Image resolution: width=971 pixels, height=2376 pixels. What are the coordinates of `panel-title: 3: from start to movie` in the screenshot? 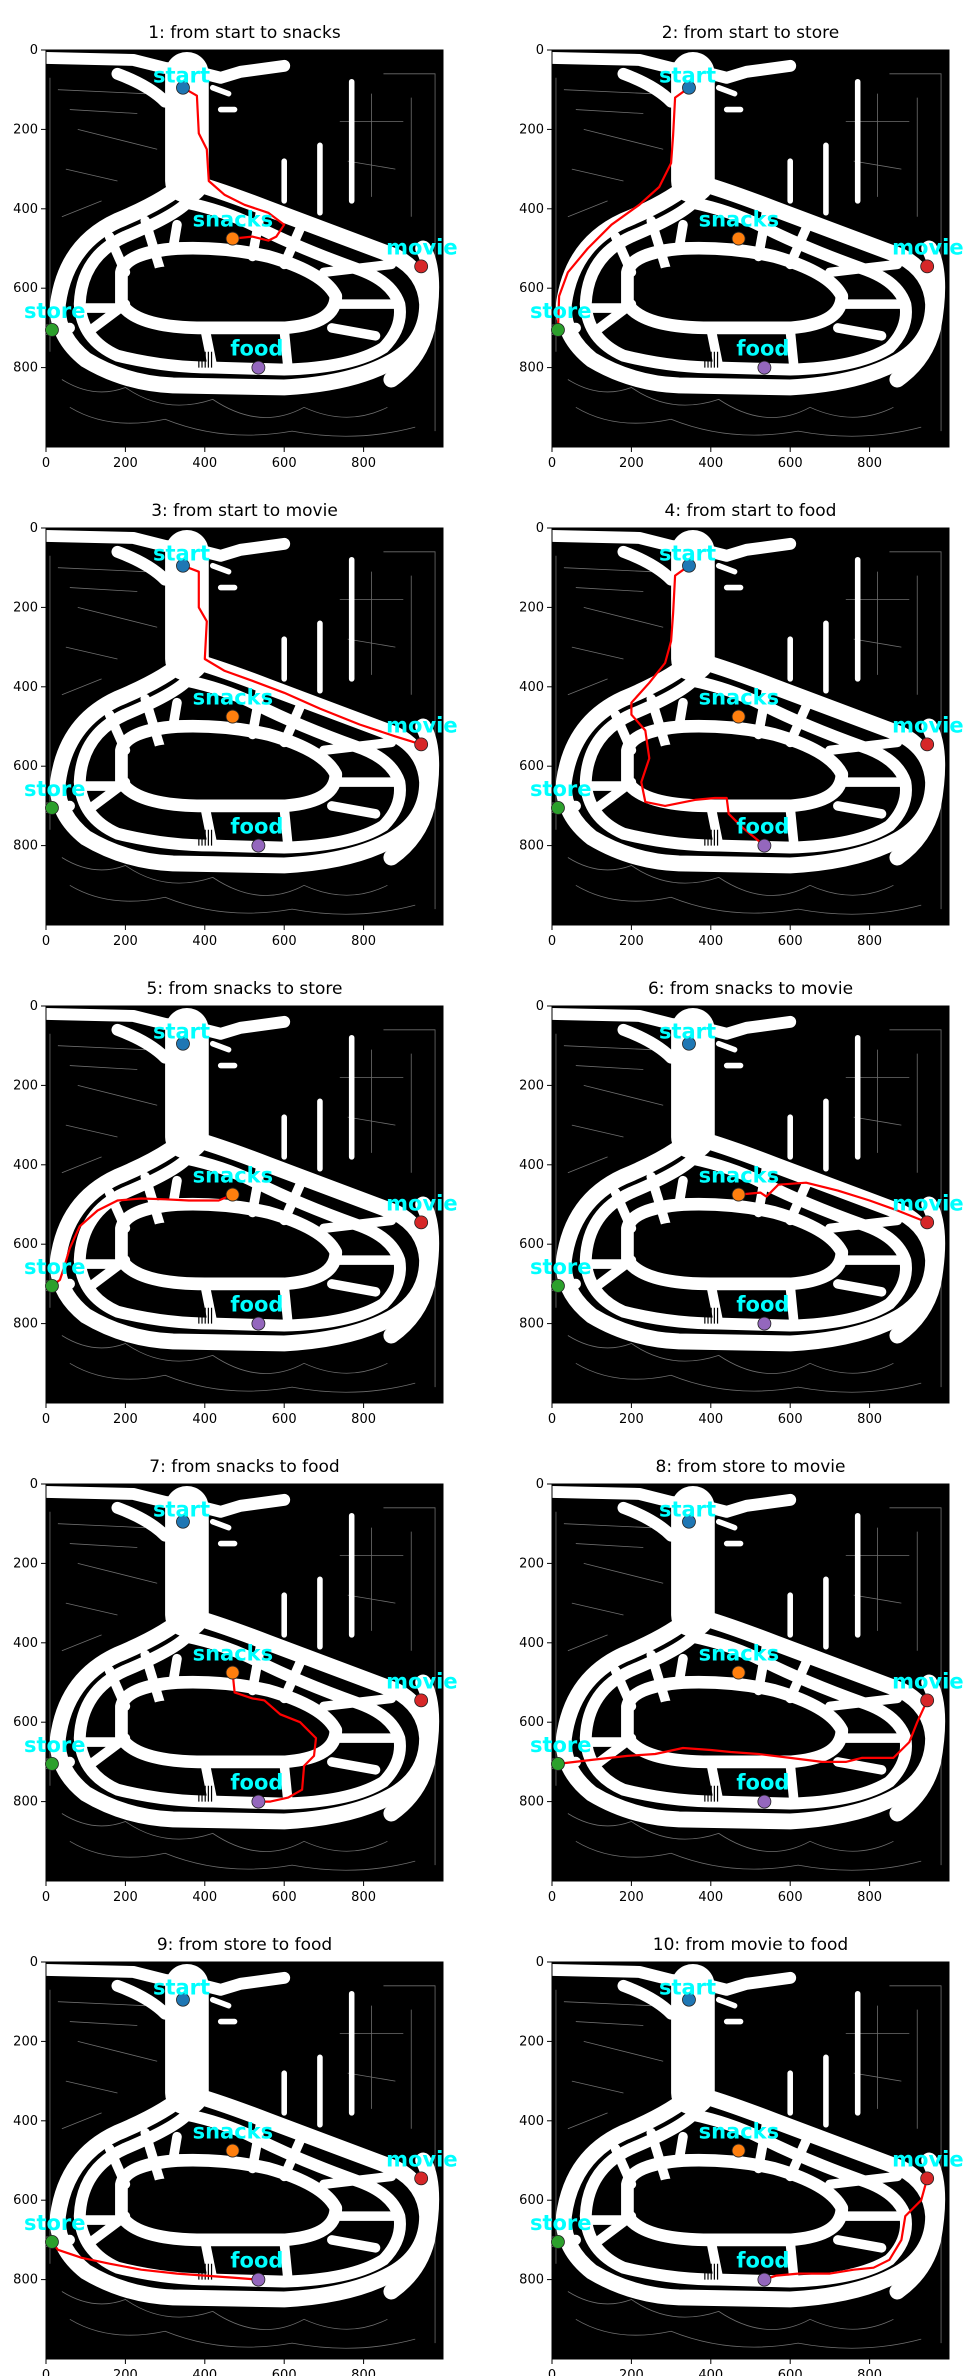 It's located at (244, 511).